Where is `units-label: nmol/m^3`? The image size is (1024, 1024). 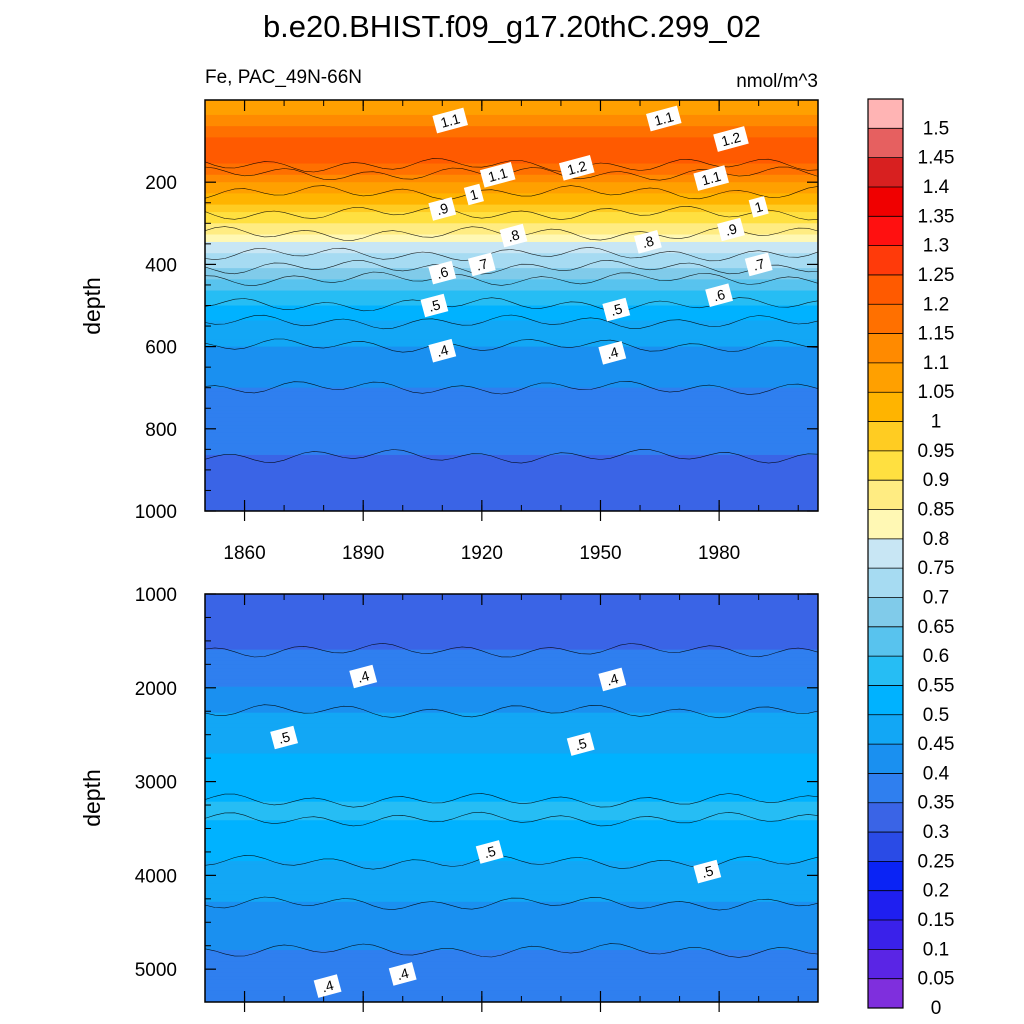
units-label: nmol/m^3 is located at coordinates (777, 81).